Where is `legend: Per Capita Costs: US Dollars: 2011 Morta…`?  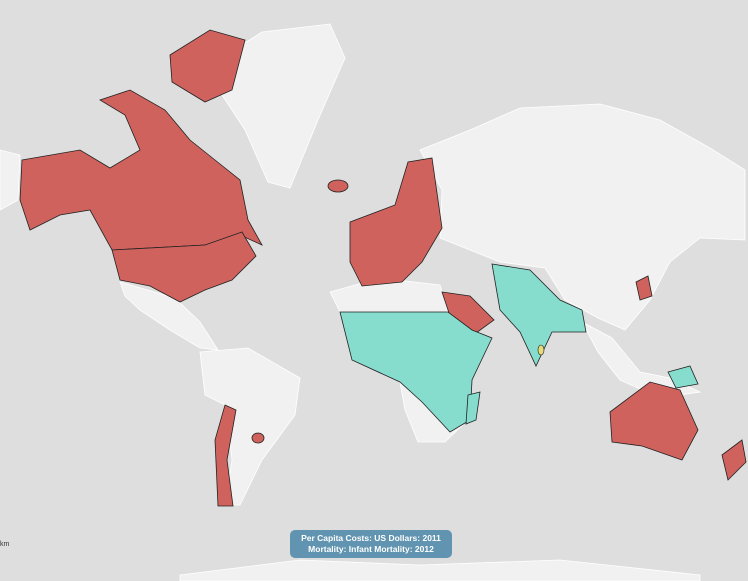 legend: Per Capita Costs: US Dollars: 2011 Morta… is located at coordinates (371, 544).